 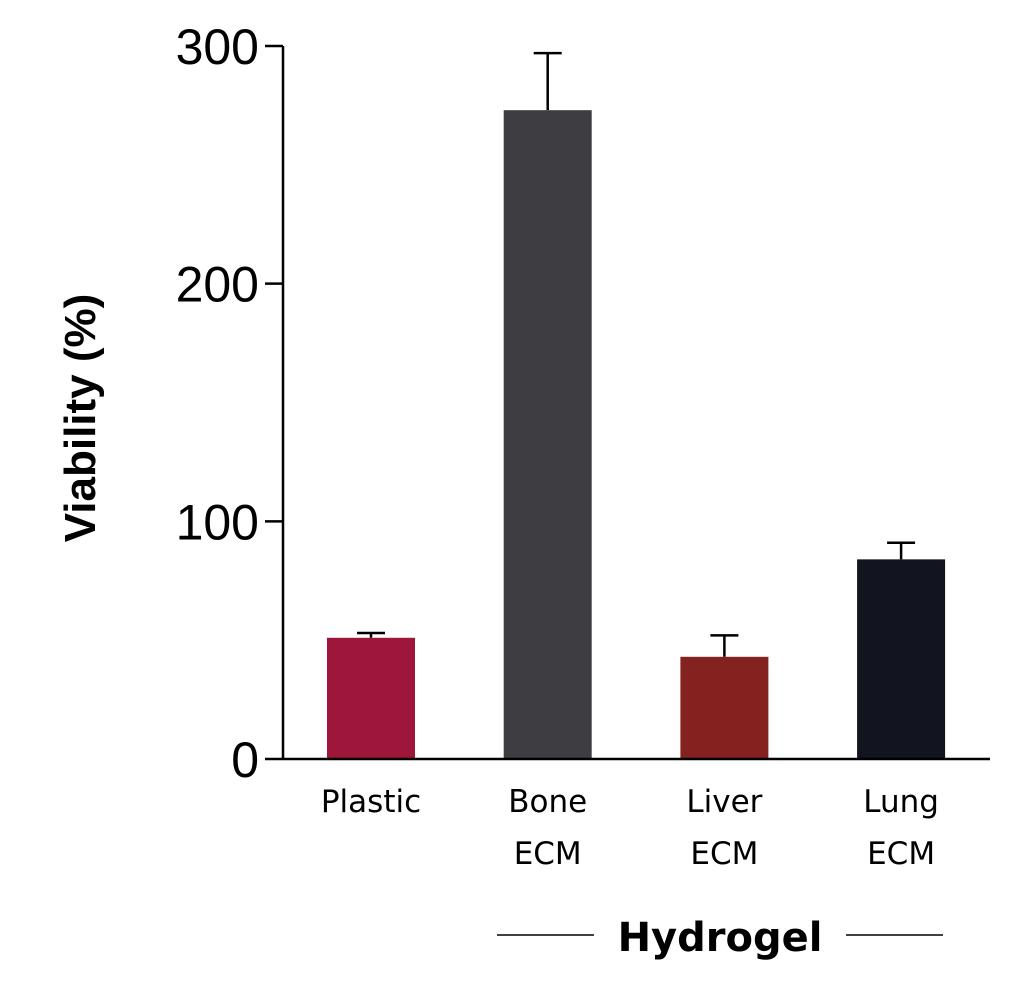 I want to click on y-tick-label-300: 300, so click(x=217, y=47).